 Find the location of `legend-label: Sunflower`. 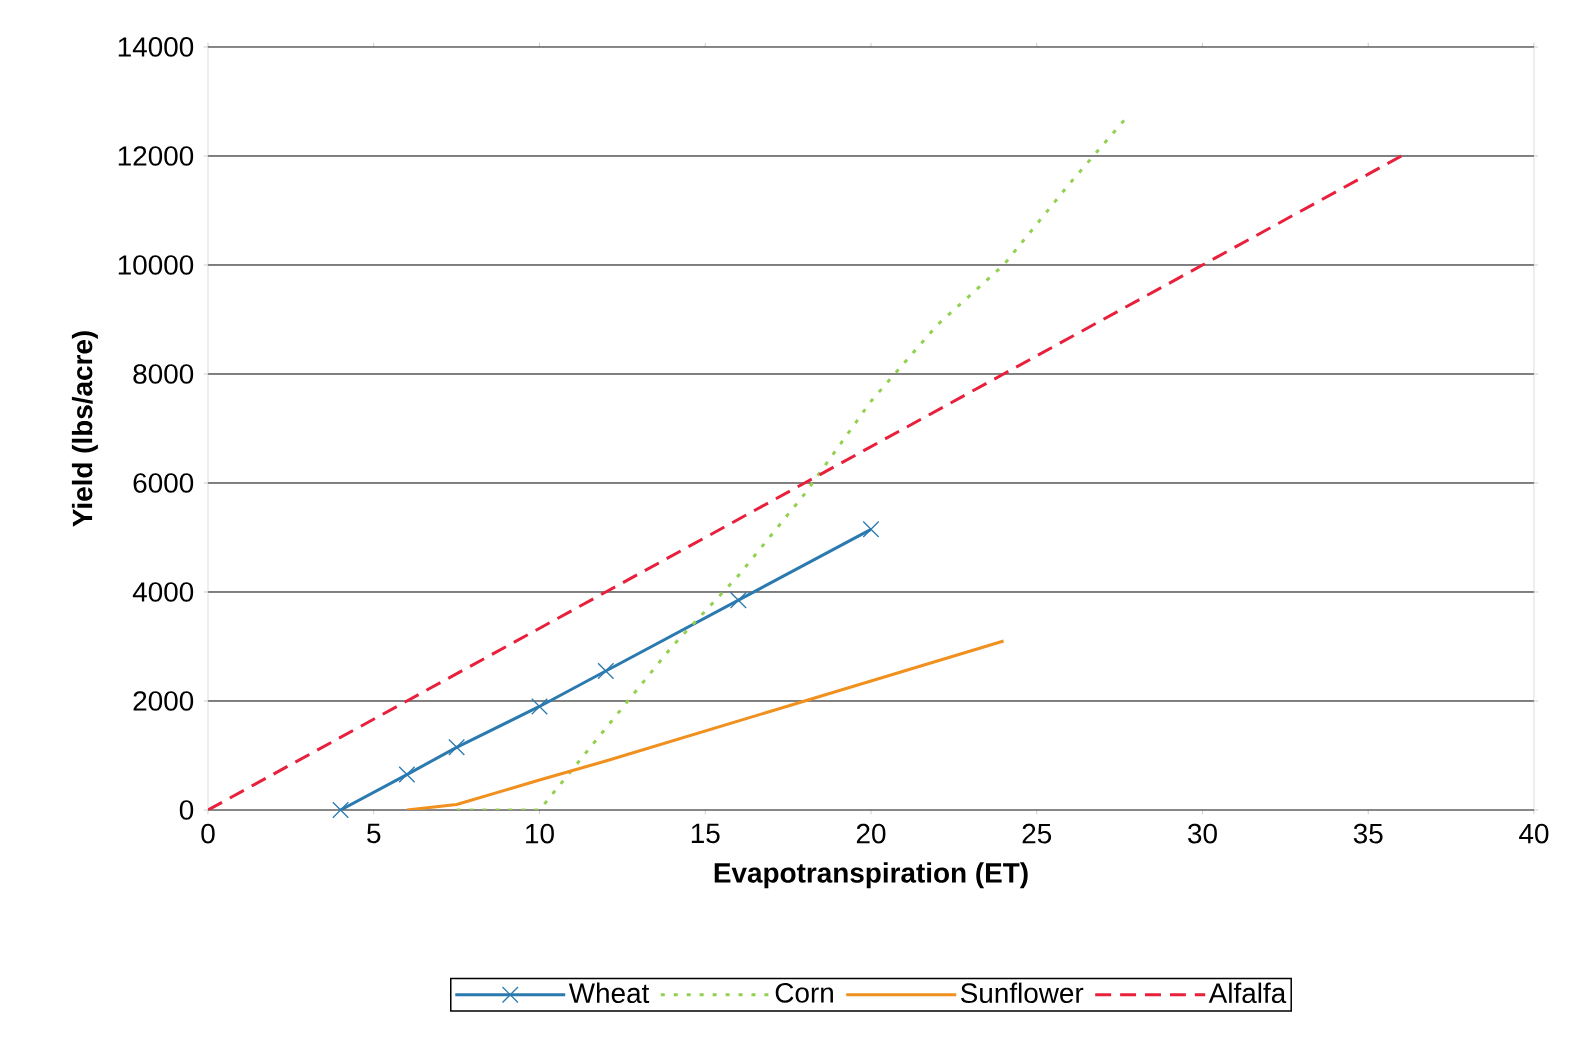

legend-label: Sunflower is located at coordinates (1022, 993).